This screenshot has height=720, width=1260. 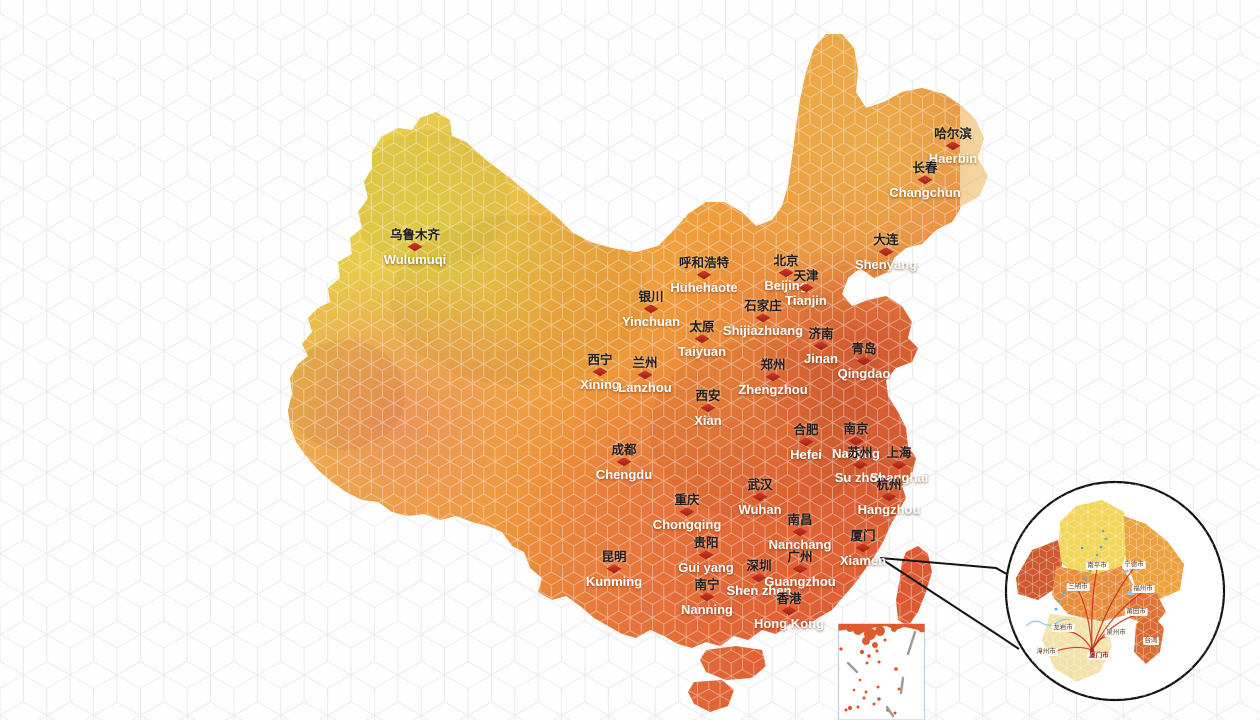 What do you see at coordinates (624, 462) in the screenshot?
I see `city-marker-chengdu: 成都 Chengdu` at bounding box center [624, 462].